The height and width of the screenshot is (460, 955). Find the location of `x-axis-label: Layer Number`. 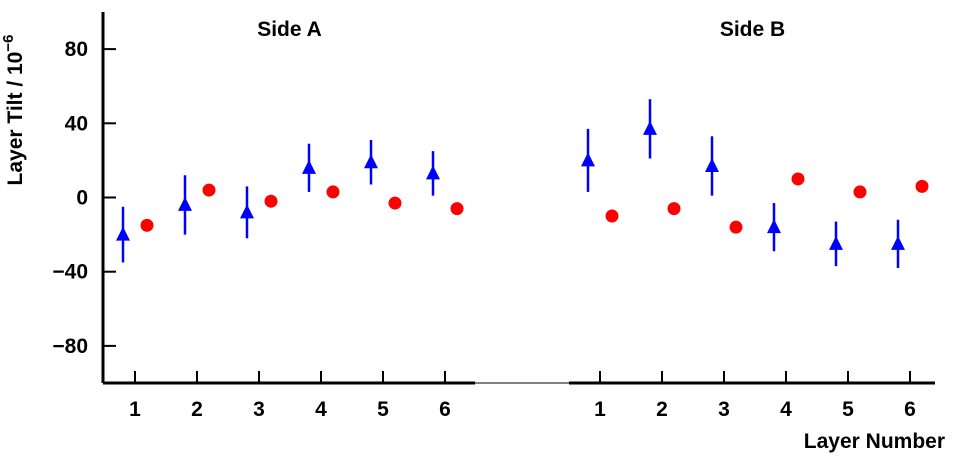

x-axis-label: Layer Number is located at coordinates (874, 441).